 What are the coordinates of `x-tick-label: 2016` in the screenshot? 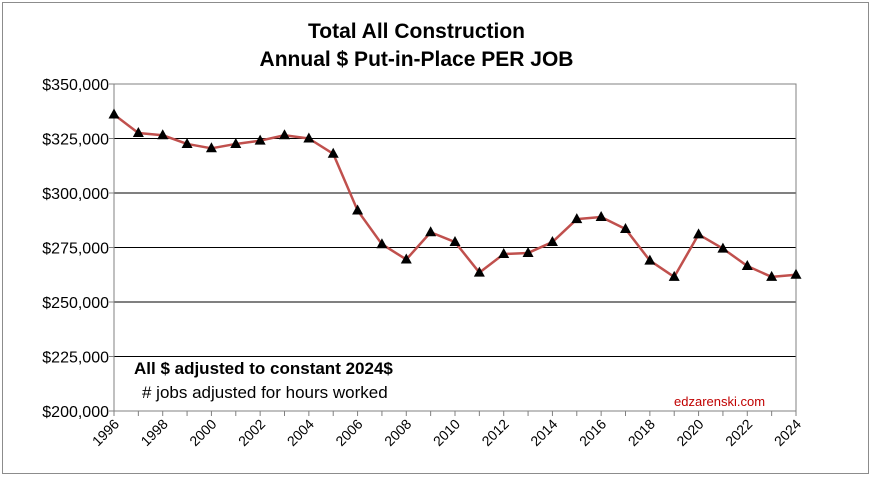 It's located at (592, 432).